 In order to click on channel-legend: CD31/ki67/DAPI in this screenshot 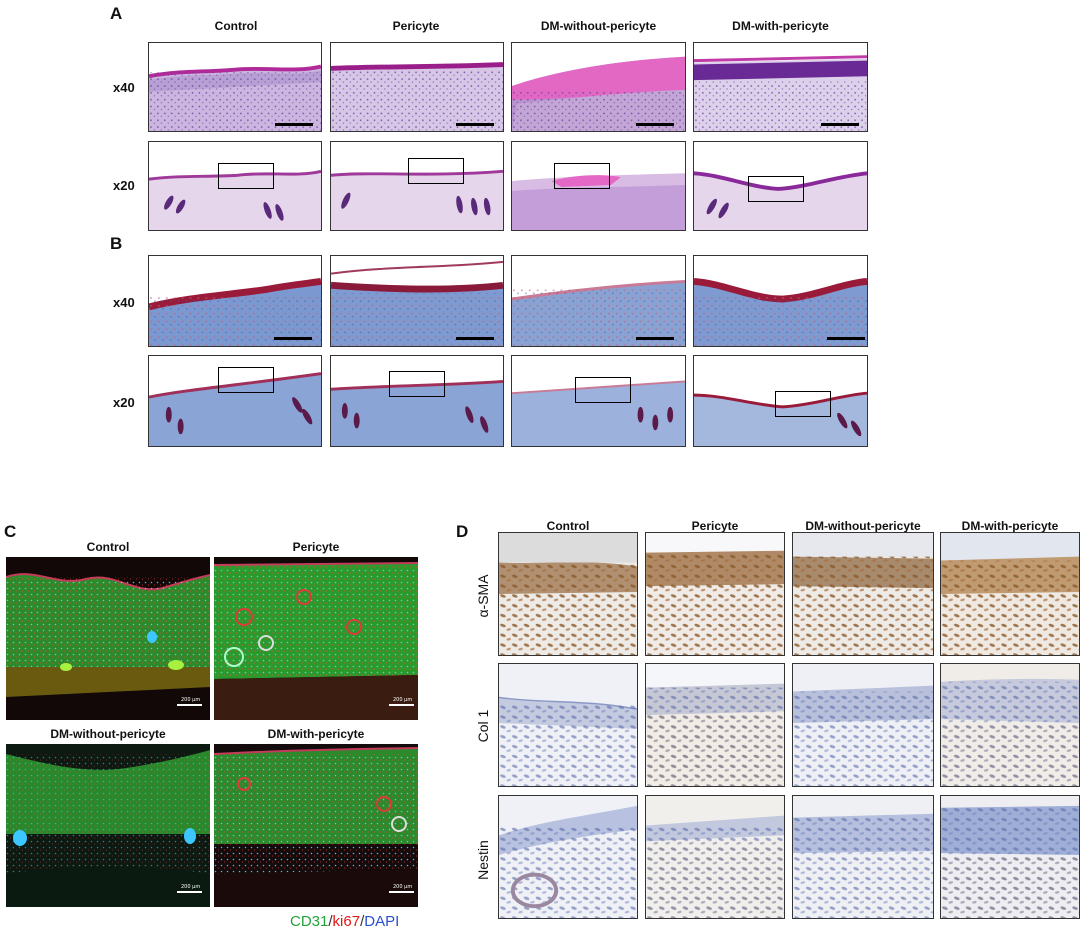, I will do `click(344, 922)`.